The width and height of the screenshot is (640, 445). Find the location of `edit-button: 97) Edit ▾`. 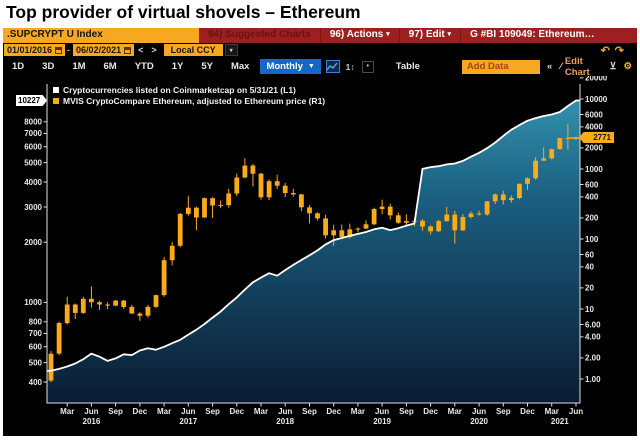

edit-button: 97) Edit ▾ is located at coordinates (431, 35).